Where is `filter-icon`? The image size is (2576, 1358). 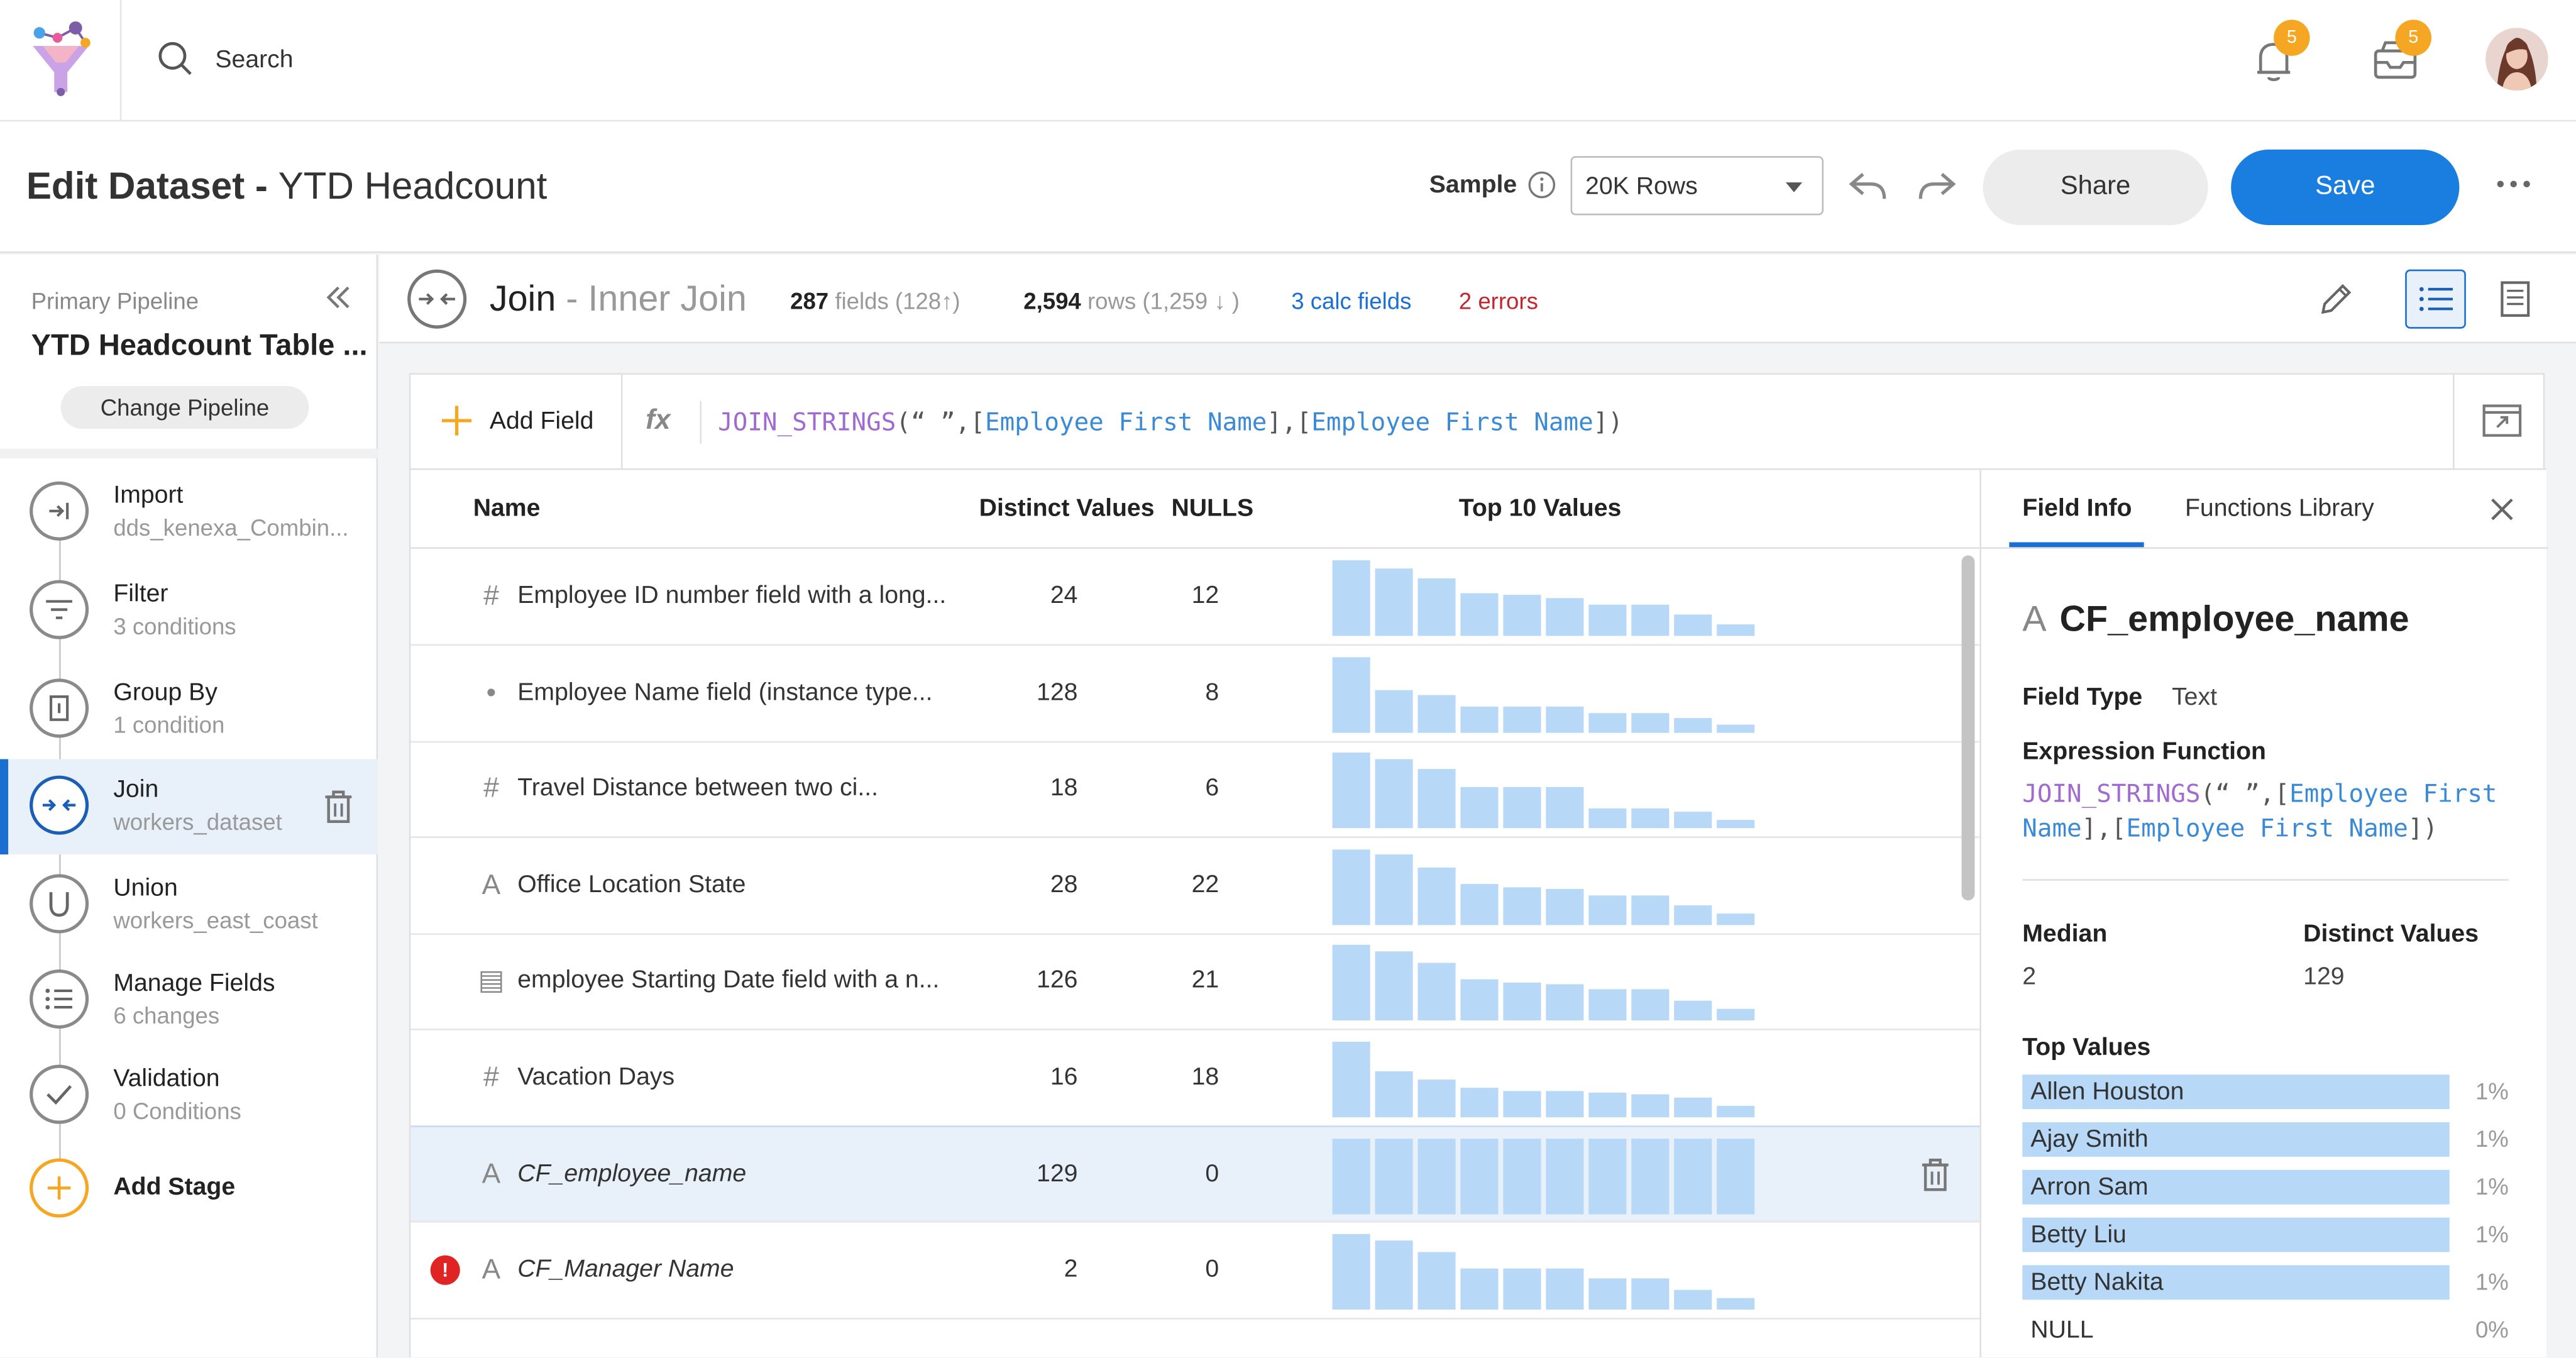 filter-icon is located at coordinates (59, 609).